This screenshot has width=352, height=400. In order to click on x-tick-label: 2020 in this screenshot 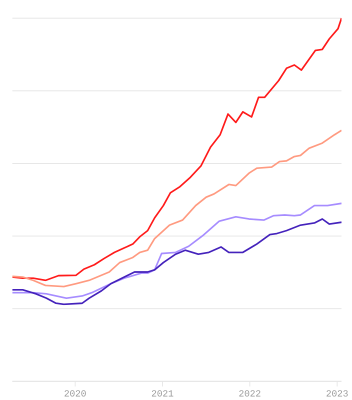, I will do `click(75, 393)`.